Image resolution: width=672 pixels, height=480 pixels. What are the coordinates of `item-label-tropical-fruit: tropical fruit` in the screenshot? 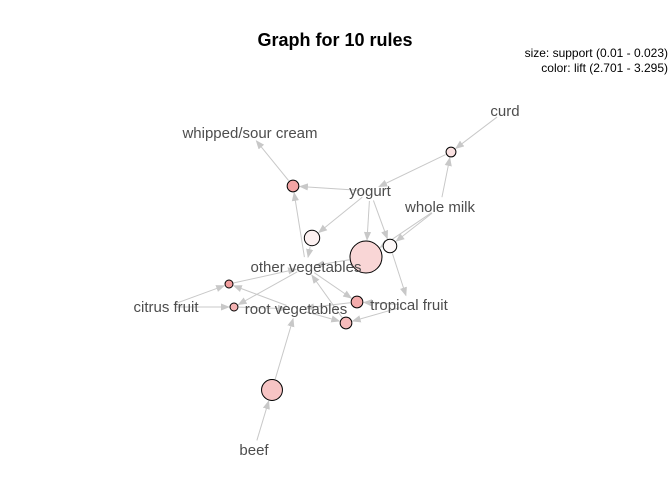 It's located at (409, 305).